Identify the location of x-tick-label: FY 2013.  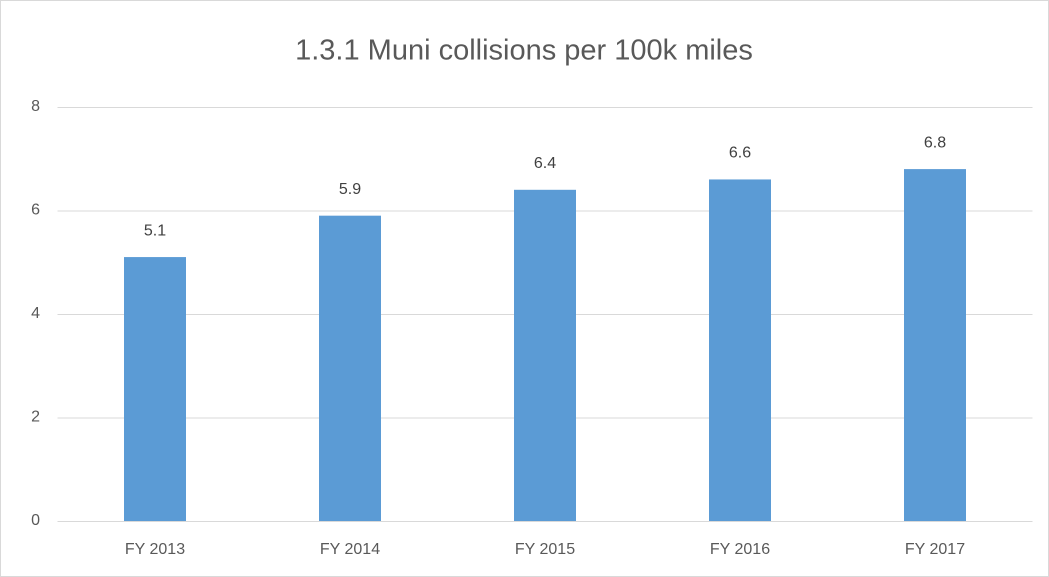
(155, 549).